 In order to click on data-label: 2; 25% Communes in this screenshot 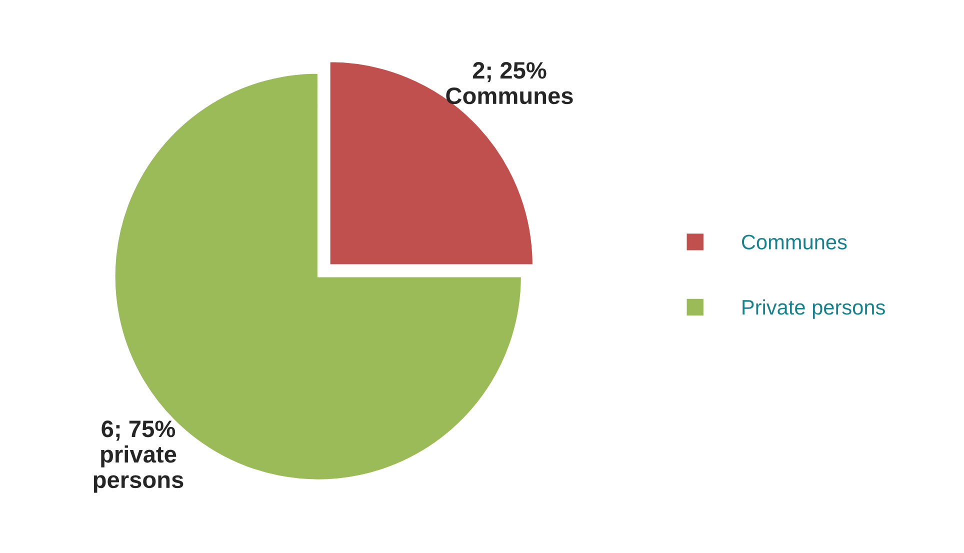, I will do `click(509, 83)`.